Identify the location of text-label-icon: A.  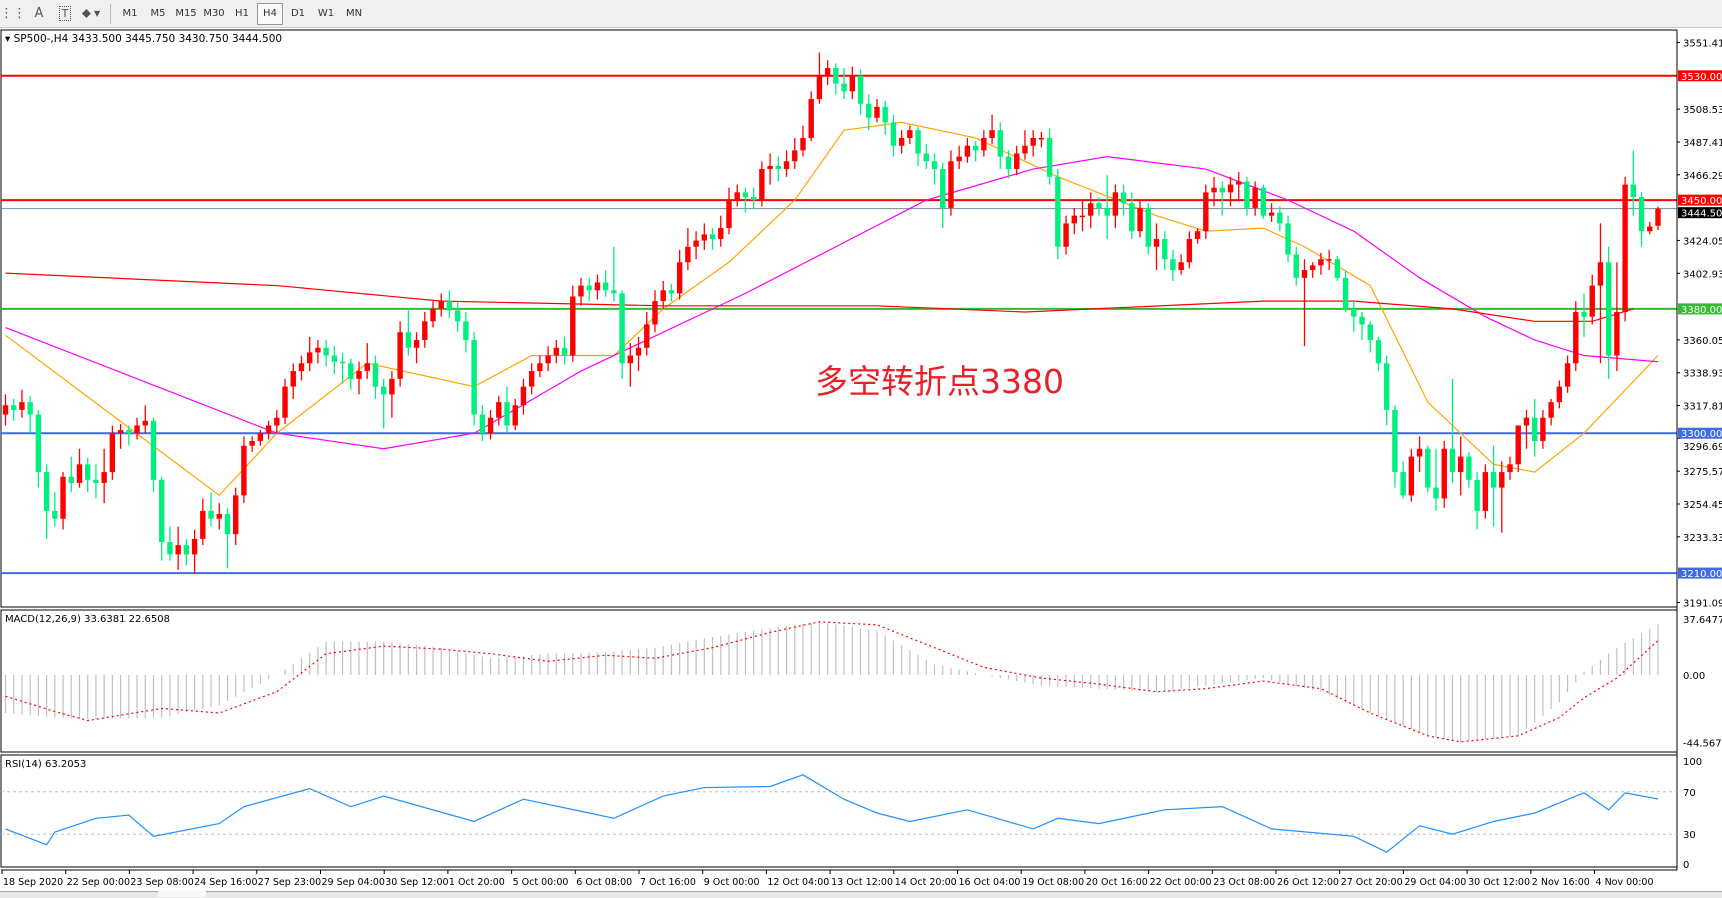
(39, 13).